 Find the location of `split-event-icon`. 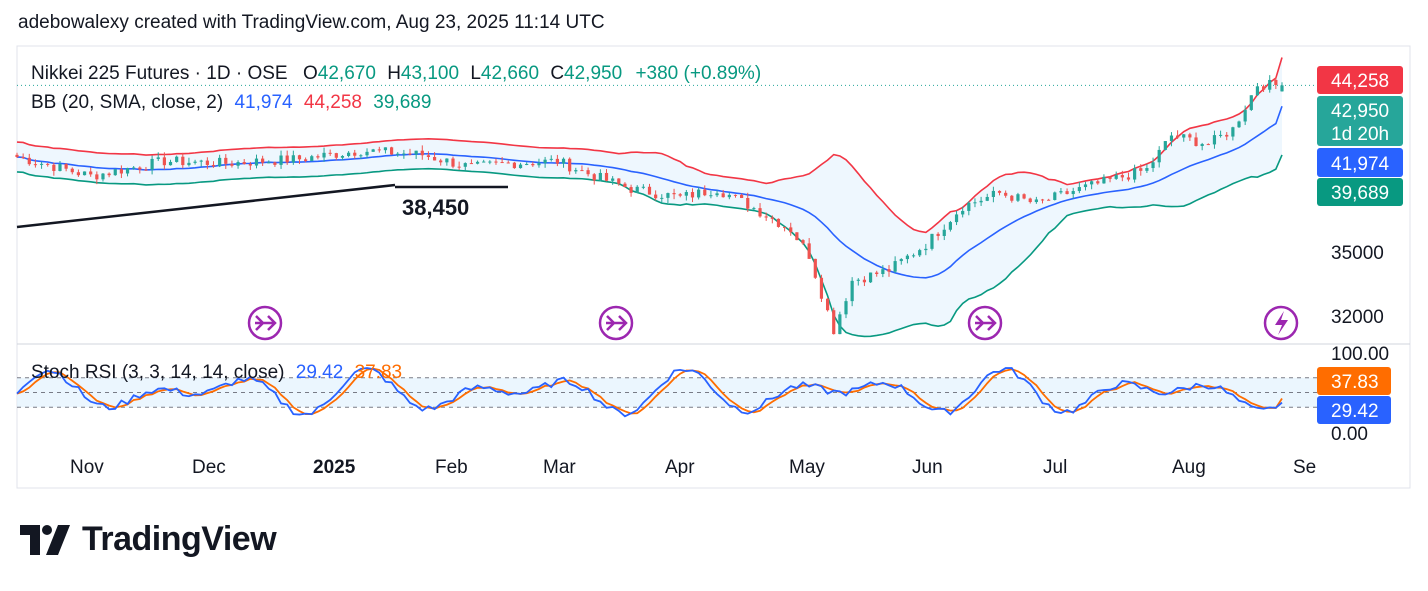

split-event-icon is located at coordinates (1281, 323).